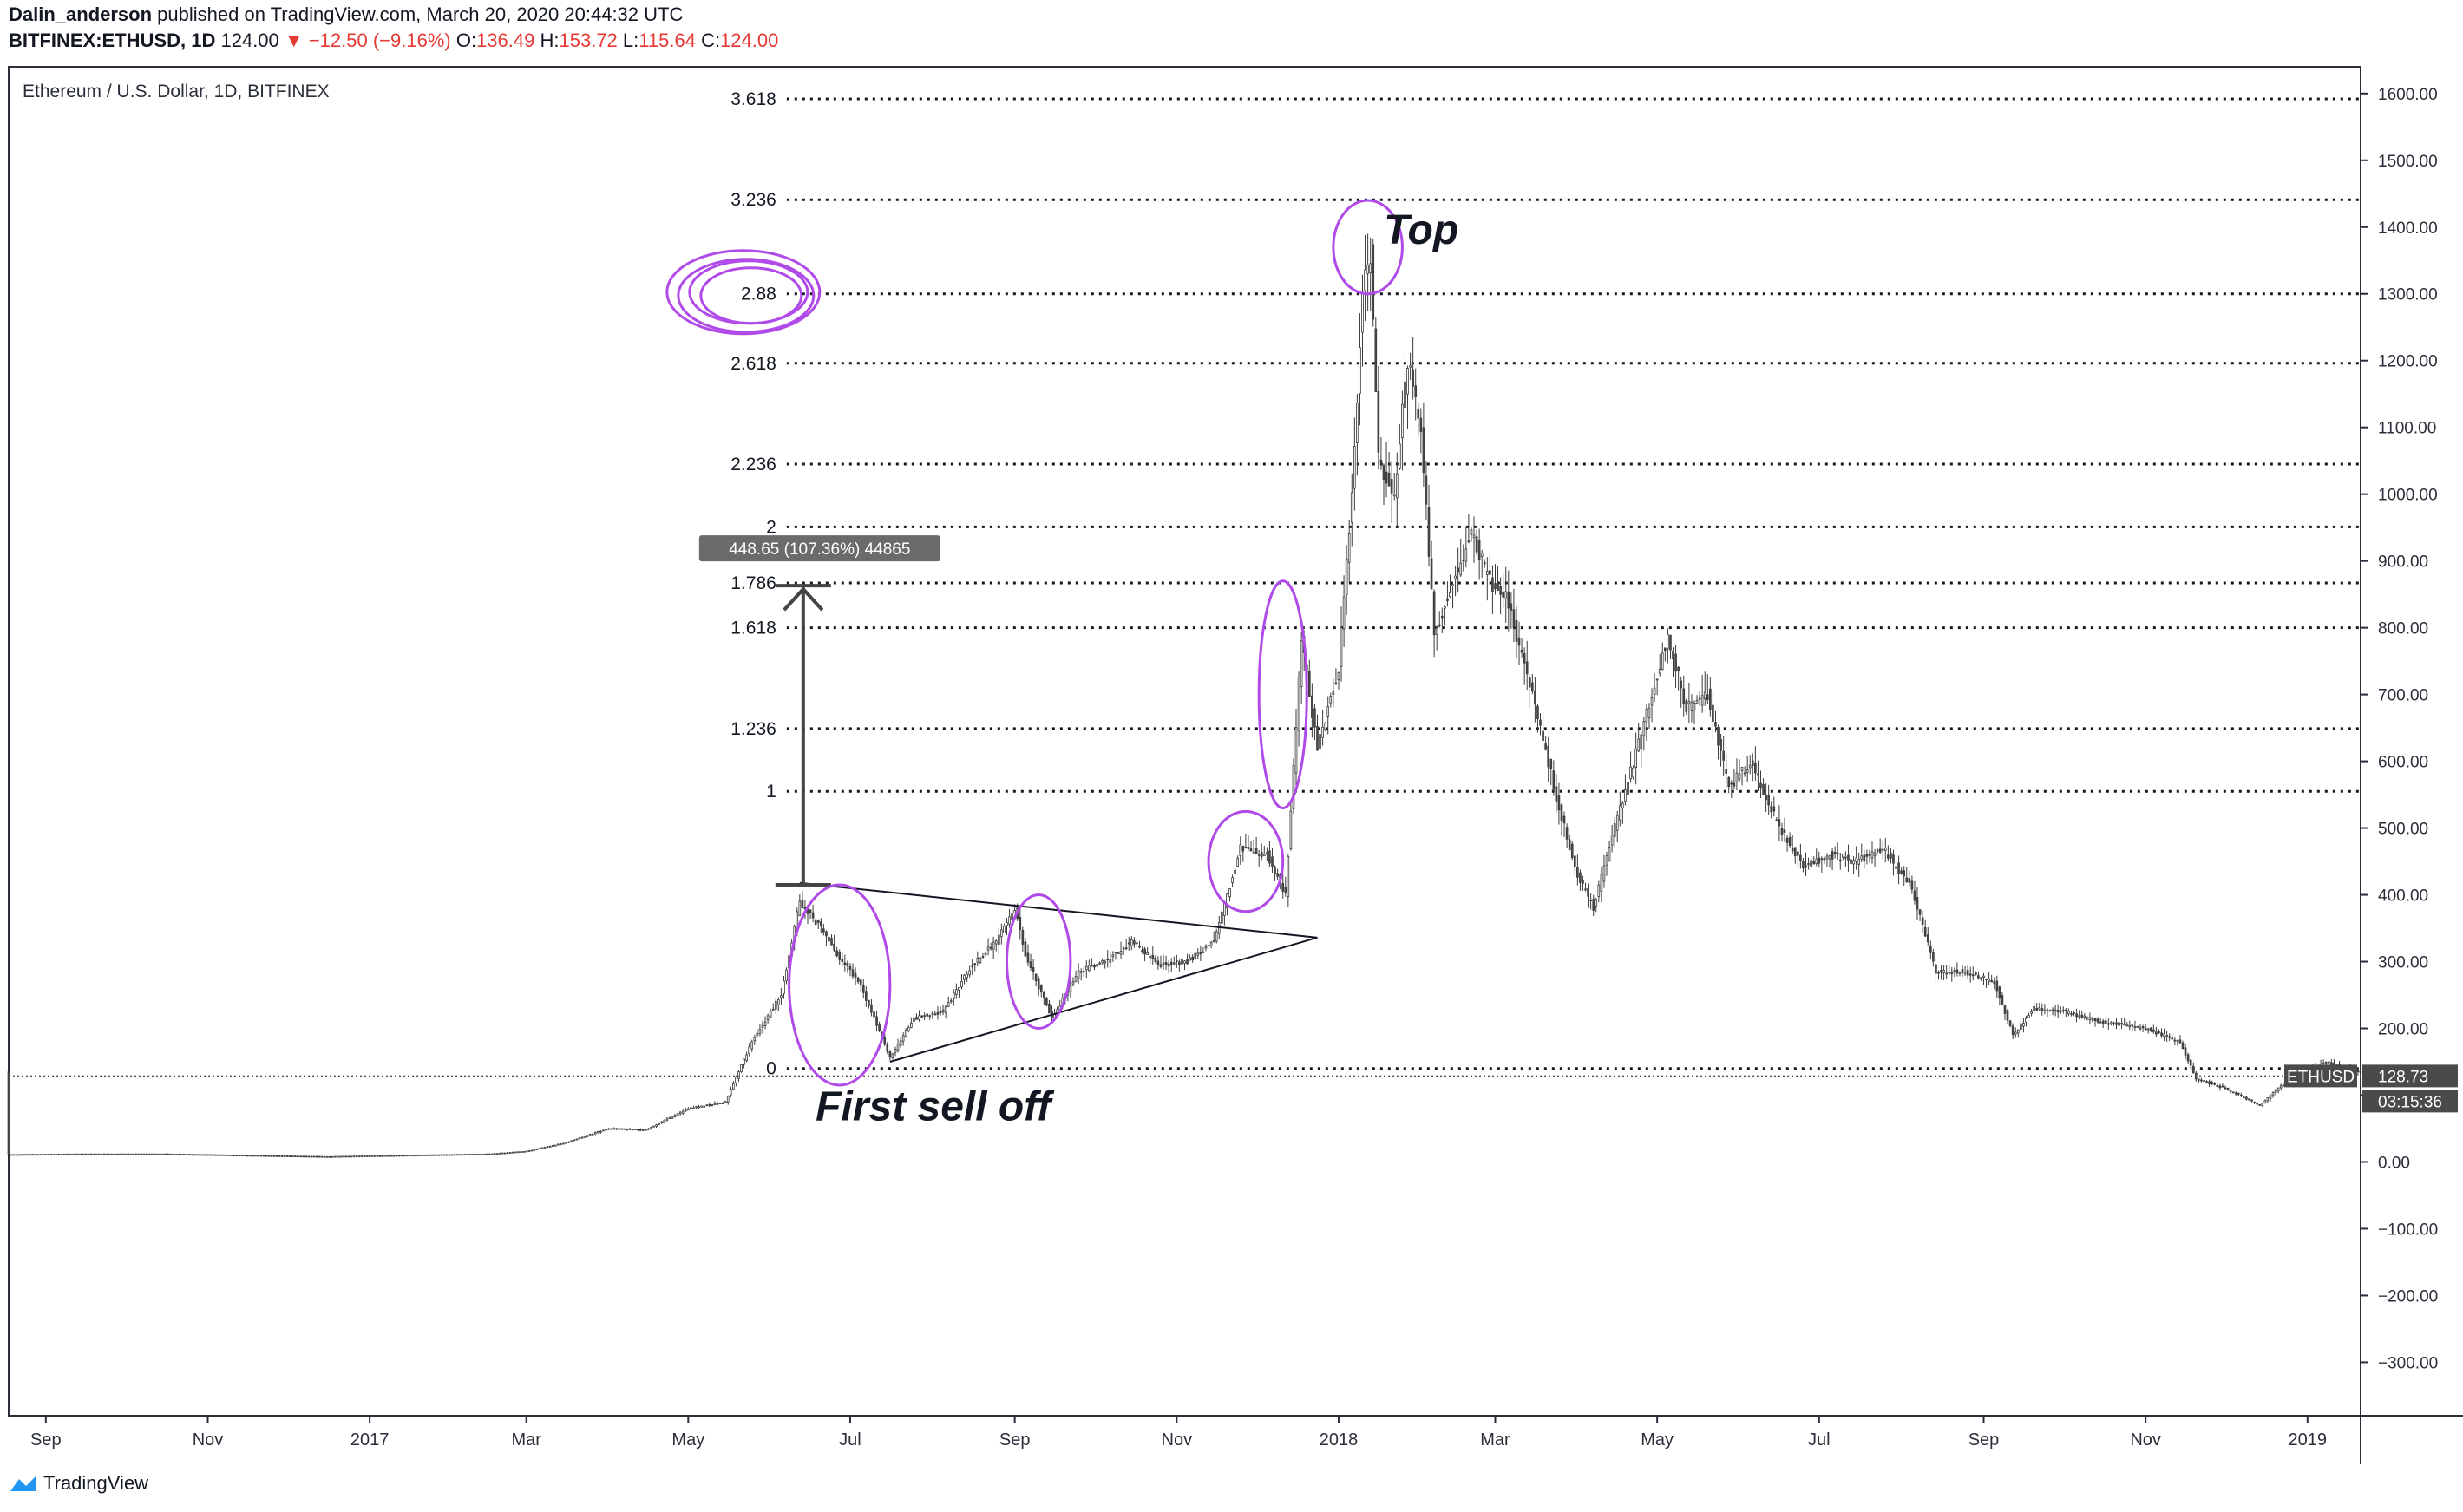 The width and height of the screenshot is (2463, 1512). Describe the element at coordinates (2403, 1077) in the screenshot. I see `last-price-label: 128.73` at that location.